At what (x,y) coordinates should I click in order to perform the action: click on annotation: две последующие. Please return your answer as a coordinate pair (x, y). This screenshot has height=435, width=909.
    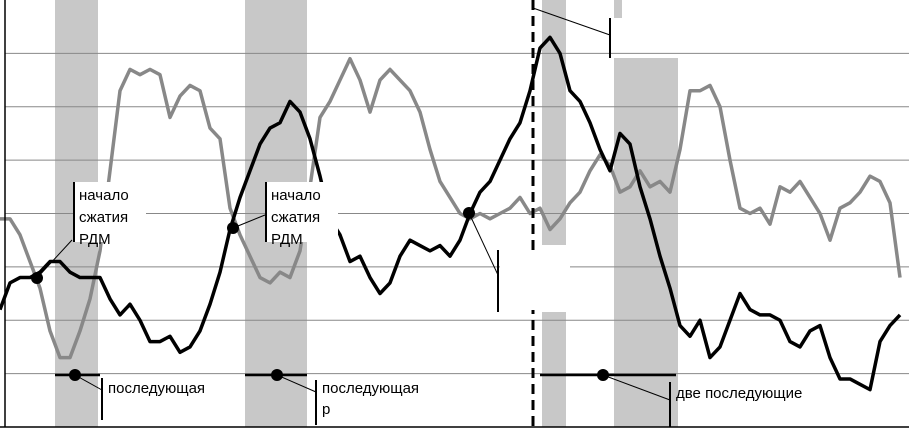
    Looking at the image, I should click on (739, 393).